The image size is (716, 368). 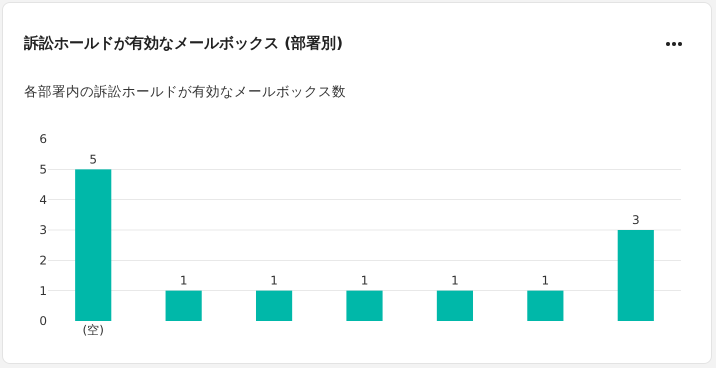 What do you see at coordinates (183, 43) in the screenshot?
I see `chart-title: 訴訟ホールドが有効なメールボックス (部署別)` at bounding box center [183, 43].